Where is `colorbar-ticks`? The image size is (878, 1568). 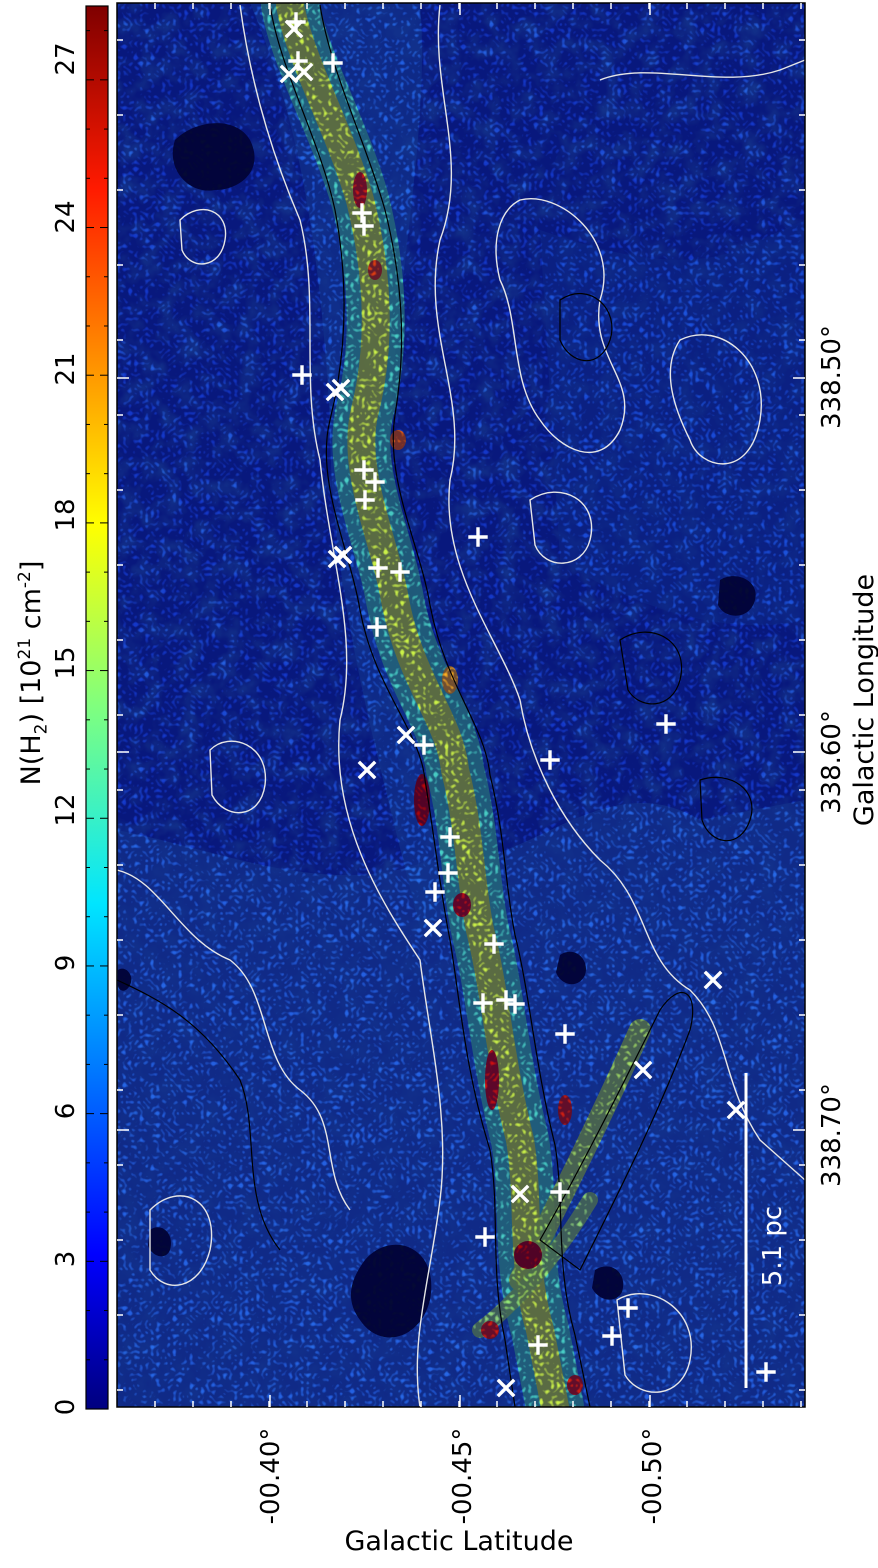 colorbar-ticks is located at coordinates (97, 720).